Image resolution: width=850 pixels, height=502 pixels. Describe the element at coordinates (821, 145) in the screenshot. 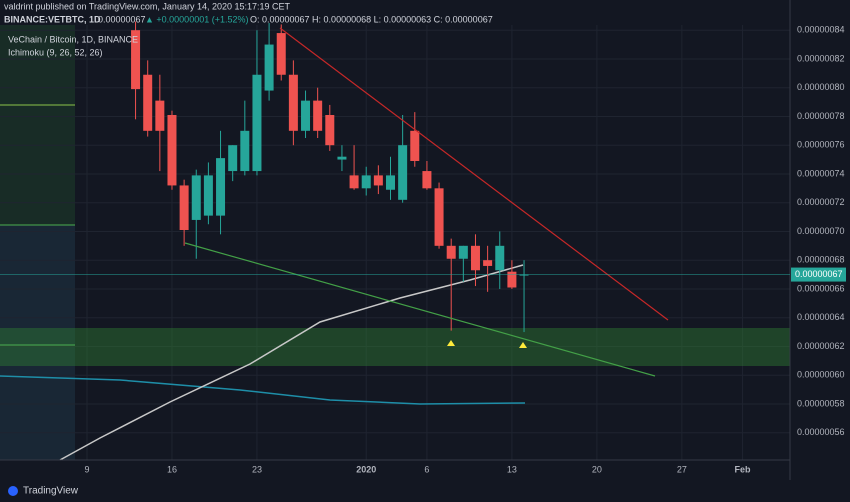

I see `y-tick-label: 0.00000076` at that location.